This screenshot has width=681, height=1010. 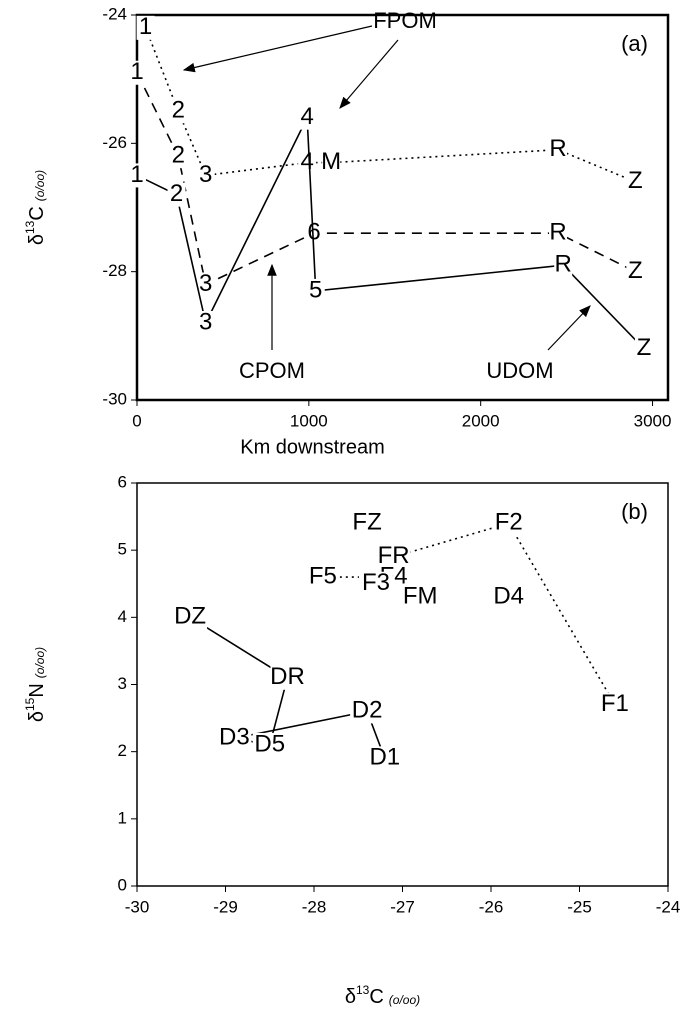 What do you see at coordinates (312, 447) in the screenshot?
I see `x-axis-label: Km downstream` at bounding box center [312, 447].